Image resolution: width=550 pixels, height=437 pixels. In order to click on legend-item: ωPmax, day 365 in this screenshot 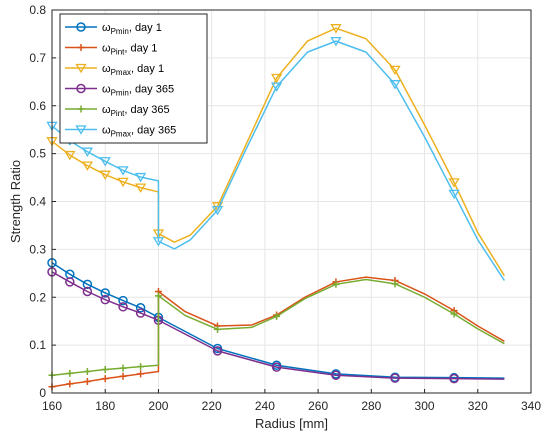, I will do `click(120, 132)`.